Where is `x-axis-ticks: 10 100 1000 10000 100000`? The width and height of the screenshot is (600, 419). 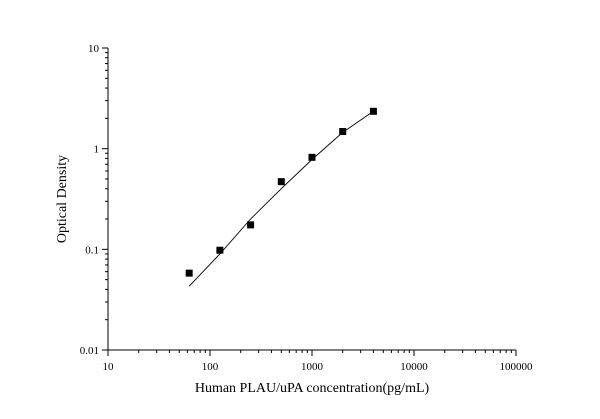 x-axis-ticks: 10 100 1000 10000 100000 is located at coordinates (318, 361).